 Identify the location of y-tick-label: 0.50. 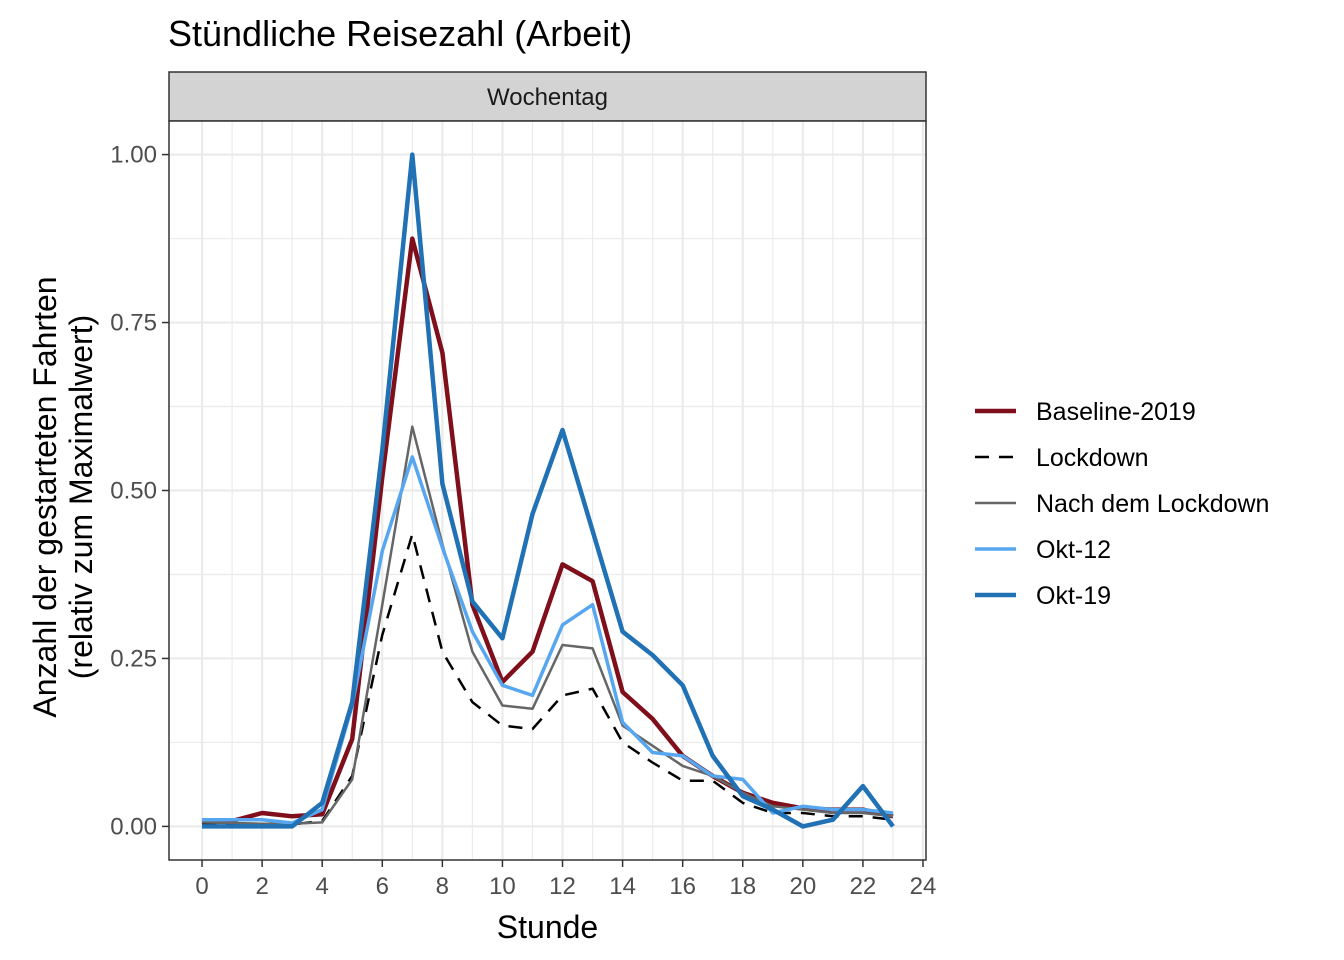
(133, 491).